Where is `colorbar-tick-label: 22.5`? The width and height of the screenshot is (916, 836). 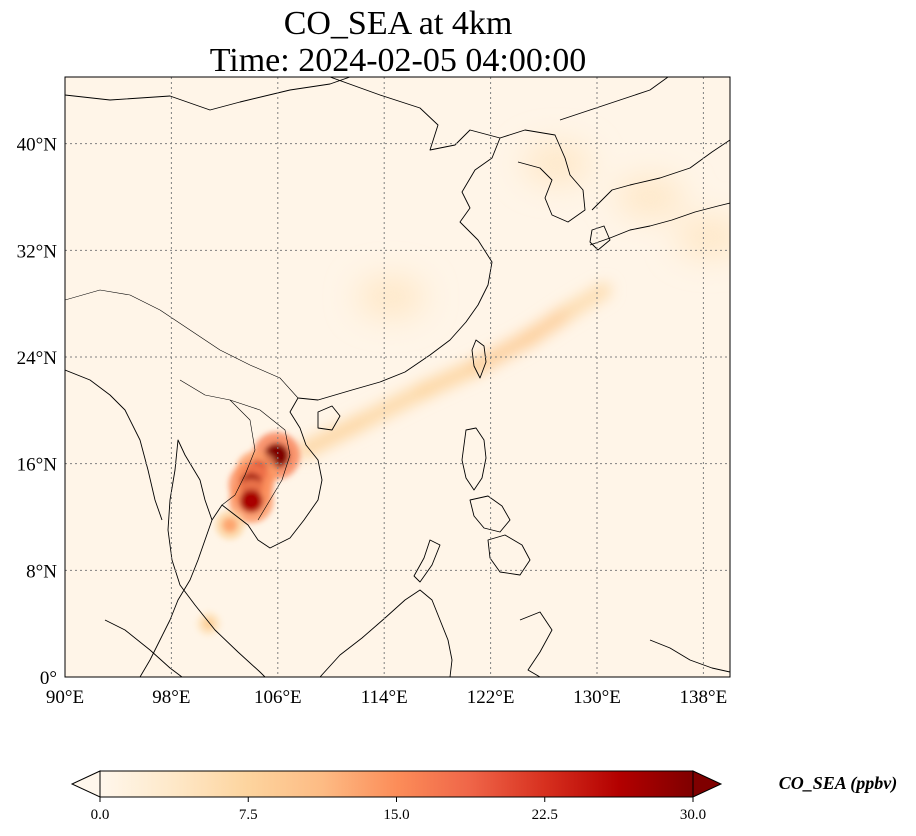 colorbar-tick-label: 22.5 is located at coordinates (545, 815).